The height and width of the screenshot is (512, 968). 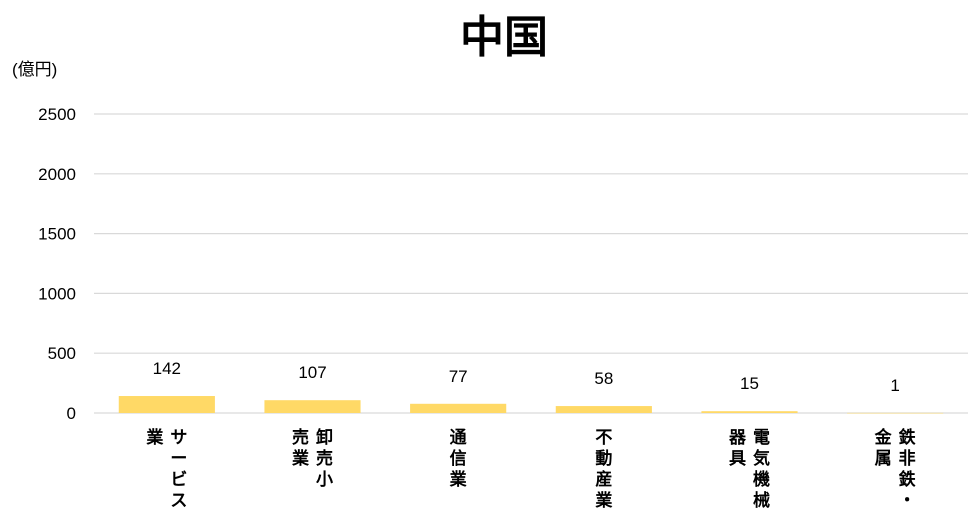 I want to click on x-axis-label-char: 具, so click(x=737, y=458).